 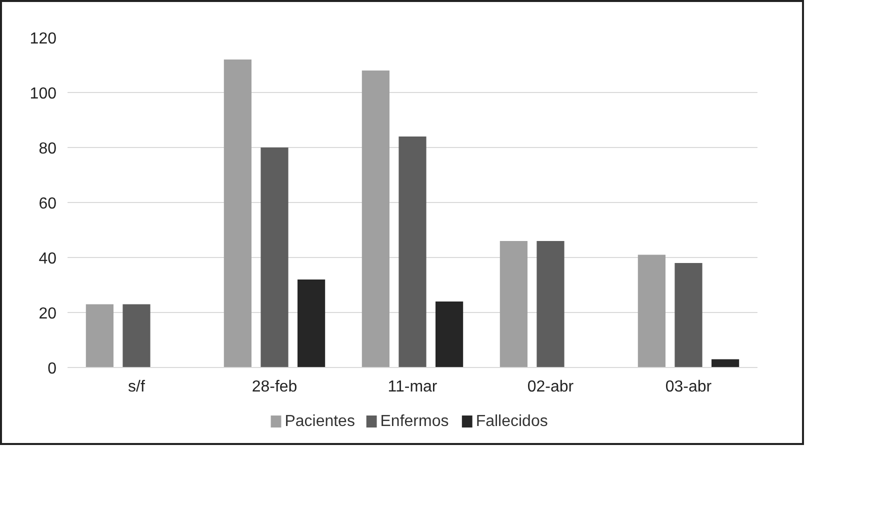 What do you see at coordinates (47, 204) in the screenshot?
I see `y-tick-label: 60` at bounding box center [47, 204].